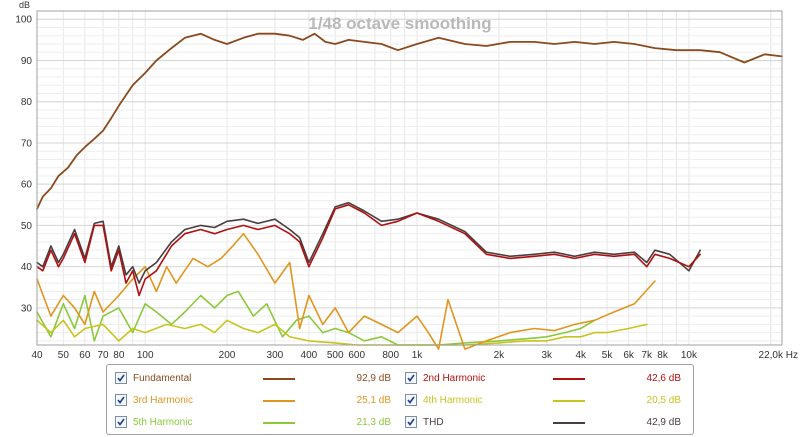  Describe the element at coordinates (581, 355) in the screenshot. I see `x-tick-label: 4k` at that location.